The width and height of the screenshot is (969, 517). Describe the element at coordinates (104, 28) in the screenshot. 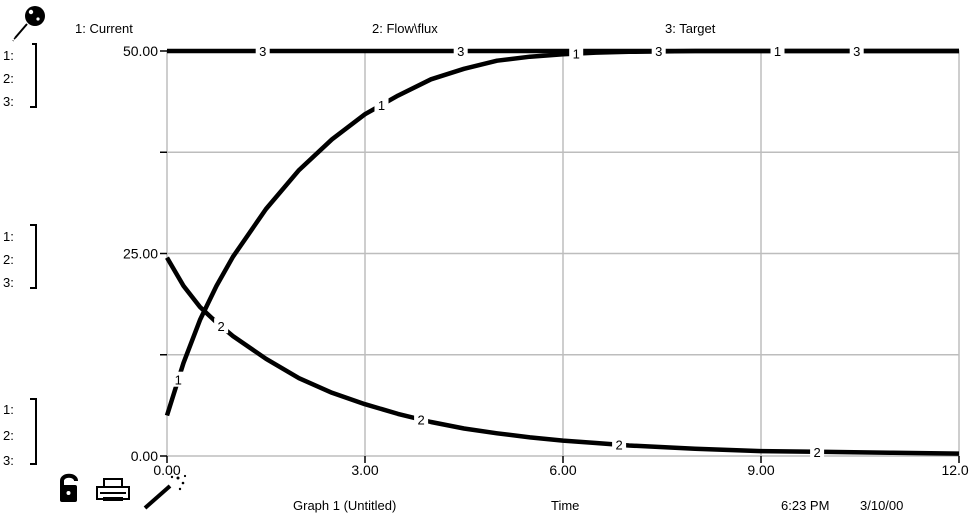

I see `legend-entry-current: 1: Current` at that location.